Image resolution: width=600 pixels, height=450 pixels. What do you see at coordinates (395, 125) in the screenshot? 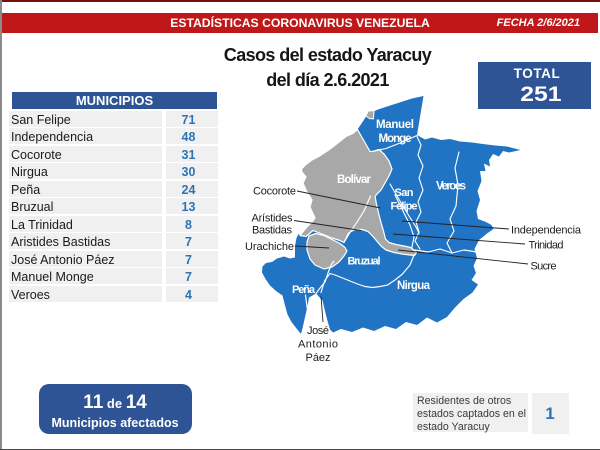
I see `svg-text: Manuel` at bounding box center [395, 125].